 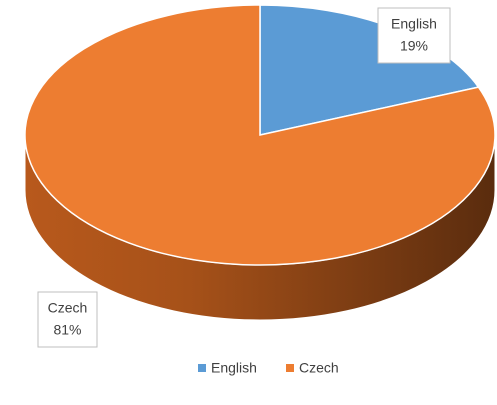 What do you see at coordinates (414, 46) in the screenshot?
I see `data-label-value: 19%` at bounding box center [414, 46].